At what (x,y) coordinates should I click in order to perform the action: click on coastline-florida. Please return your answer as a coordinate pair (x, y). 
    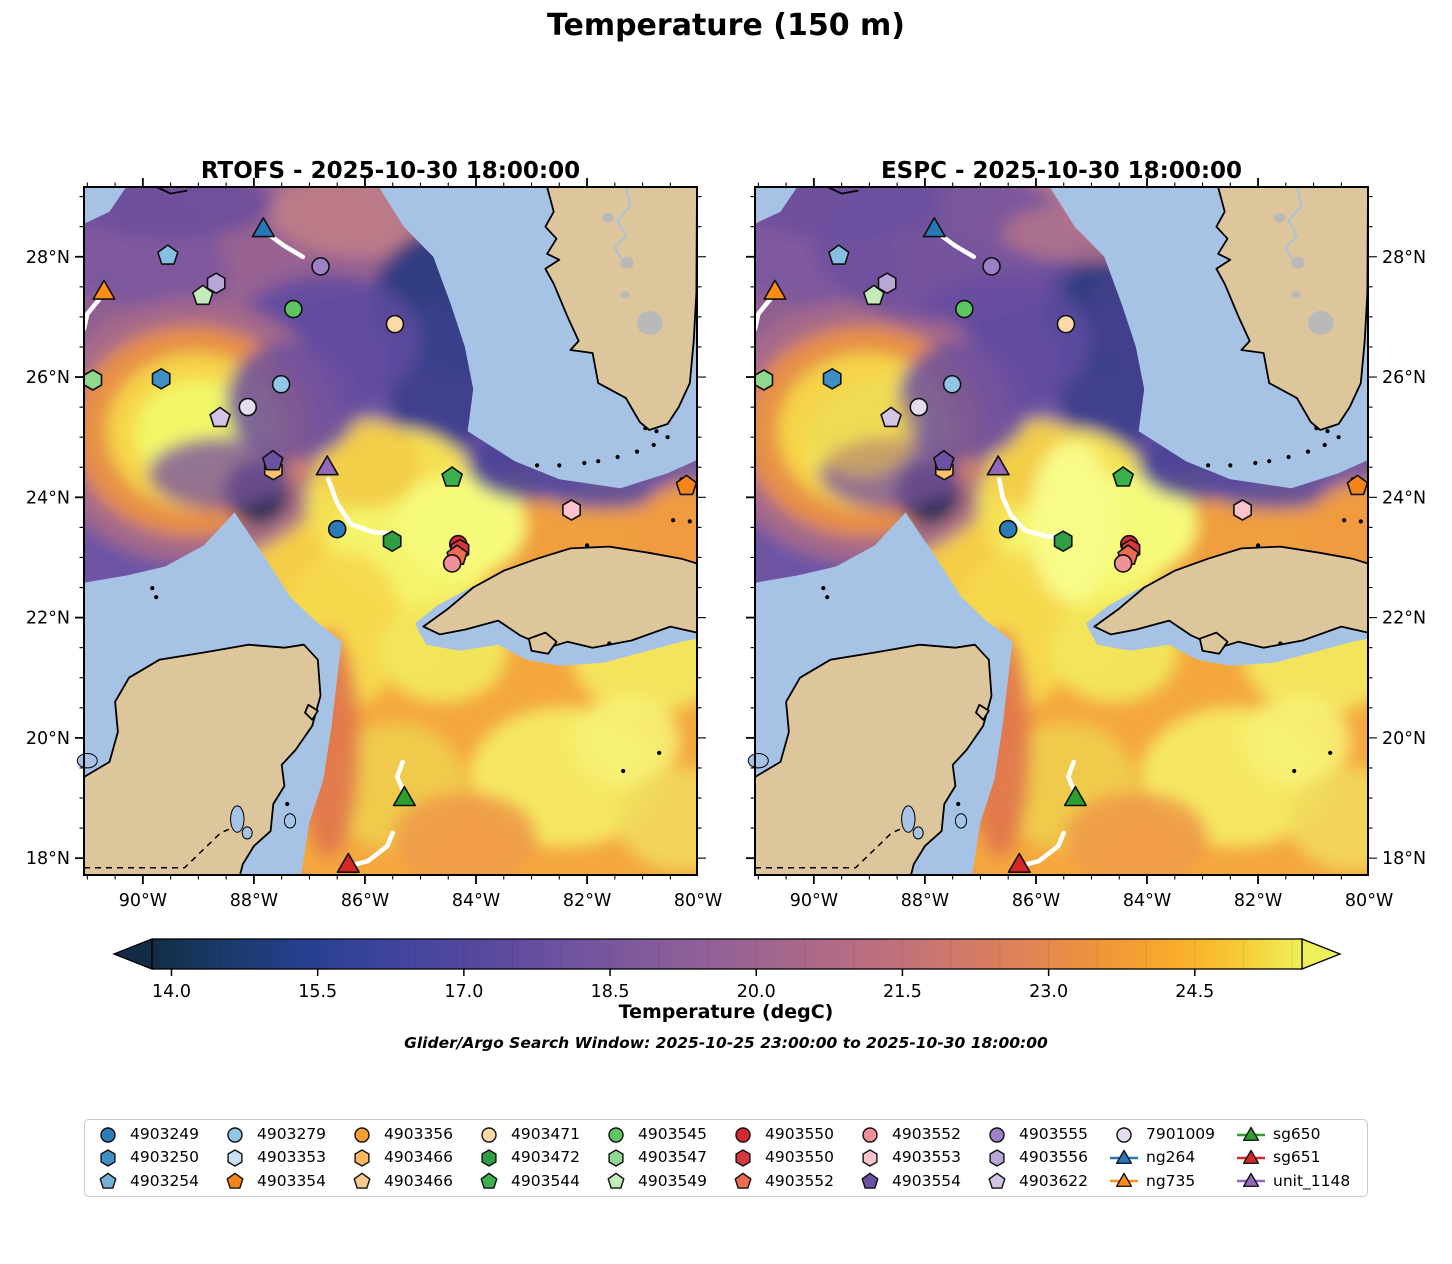
    Looking at the image, I should click on (1292, 308).